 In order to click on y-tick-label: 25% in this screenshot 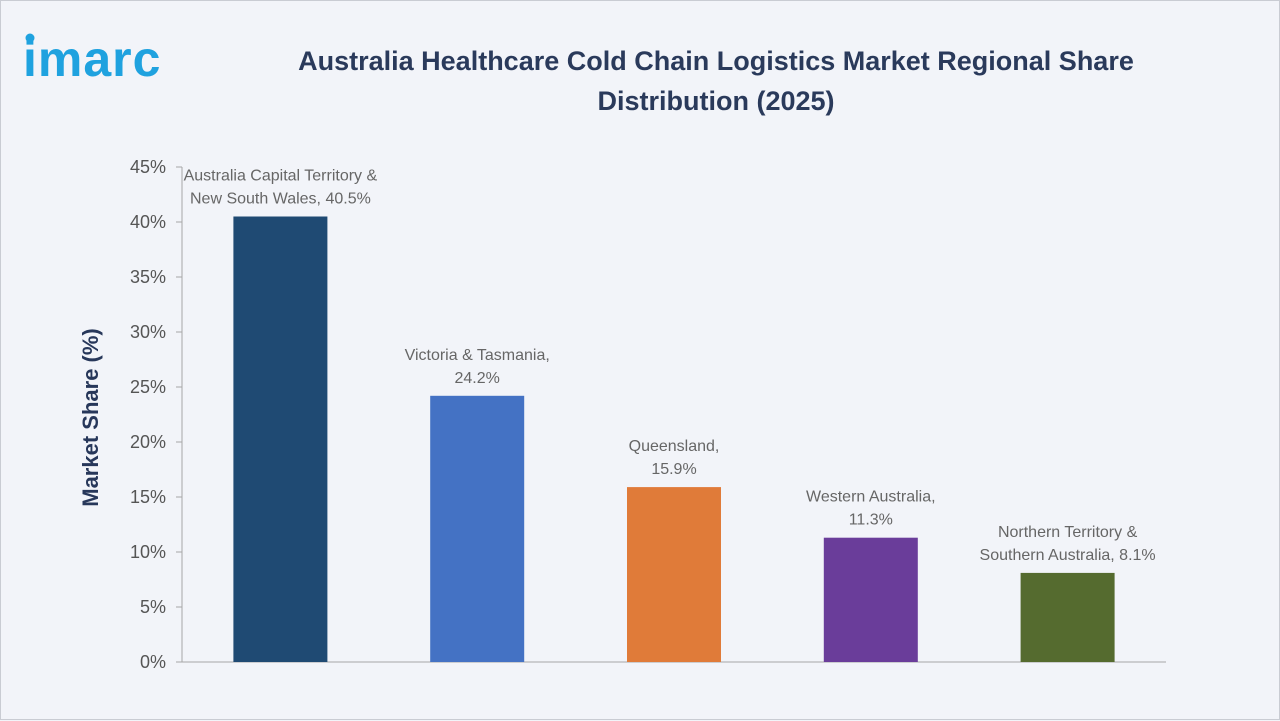, I will do `click(148, 387)`.